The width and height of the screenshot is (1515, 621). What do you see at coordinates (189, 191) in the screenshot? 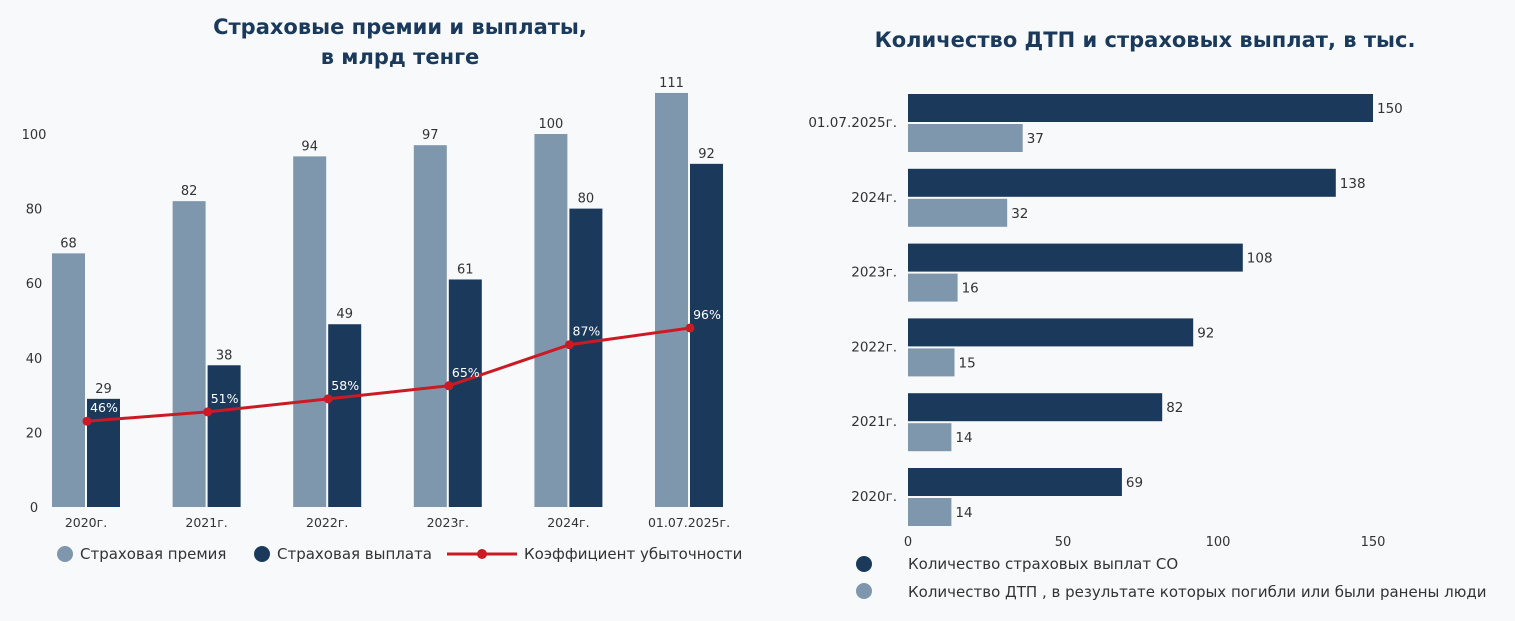
I see `premium-value-label: 82` at bounding box center [189, 191].